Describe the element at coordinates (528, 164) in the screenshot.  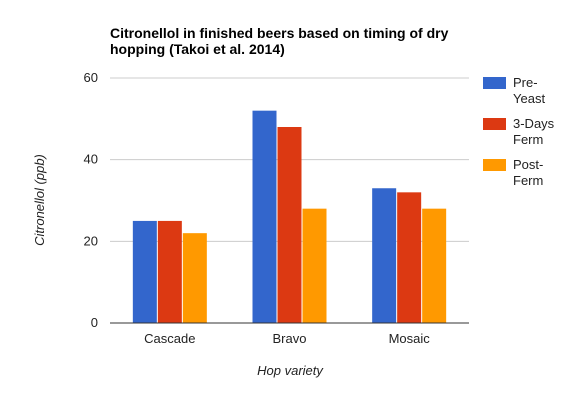
I see `legend-label: Post-` at that location.